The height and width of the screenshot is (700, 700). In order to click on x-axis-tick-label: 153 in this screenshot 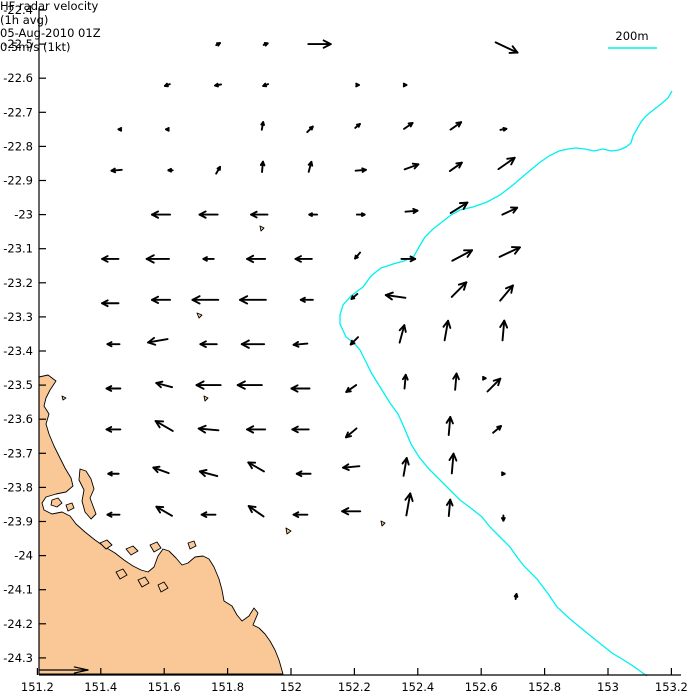, I will do `click(608, 687)`.